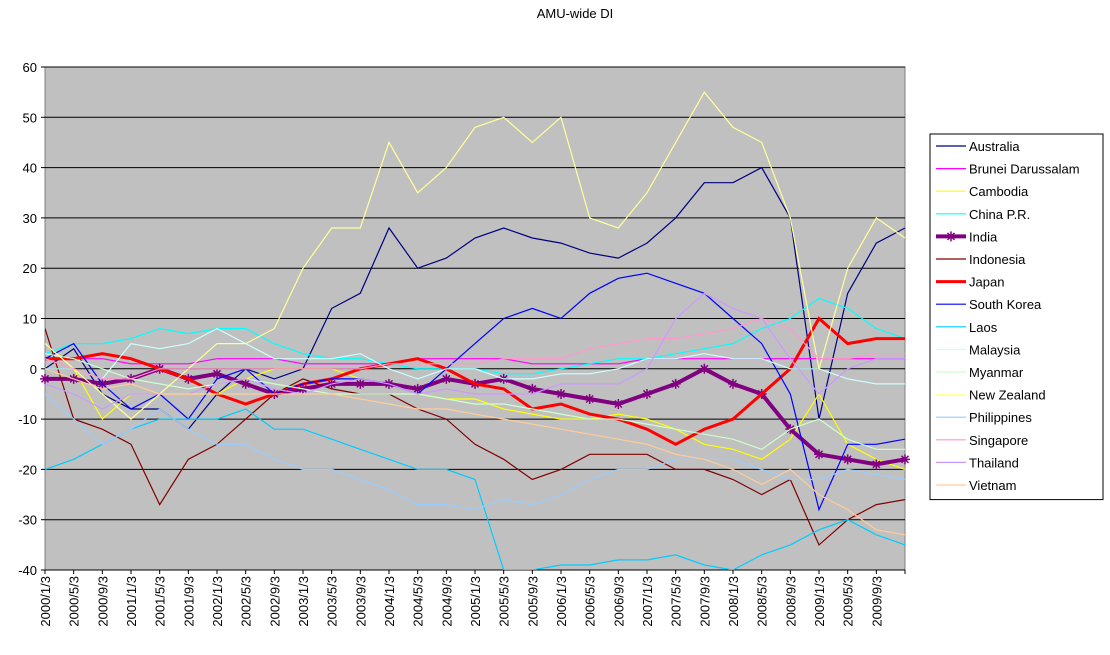  Describe the element at coordinates (160, 601) in the screenshot. I see `x-tick-label: 2001/5/3` at that location.